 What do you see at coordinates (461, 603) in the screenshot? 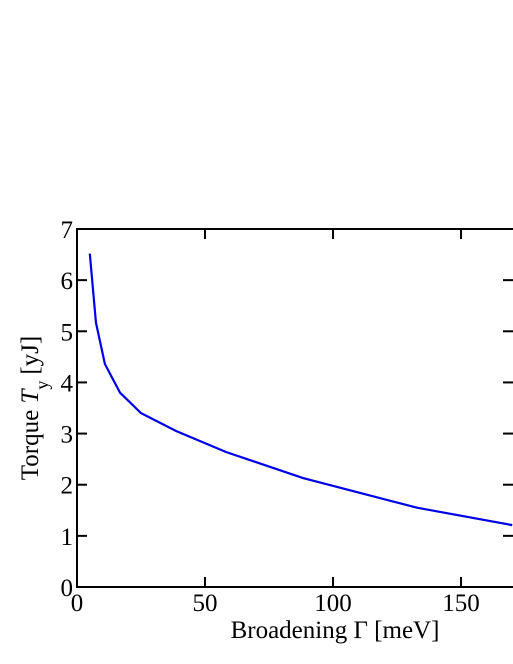
I see `x-tick-label: 150` at bounding box center [461, 603].